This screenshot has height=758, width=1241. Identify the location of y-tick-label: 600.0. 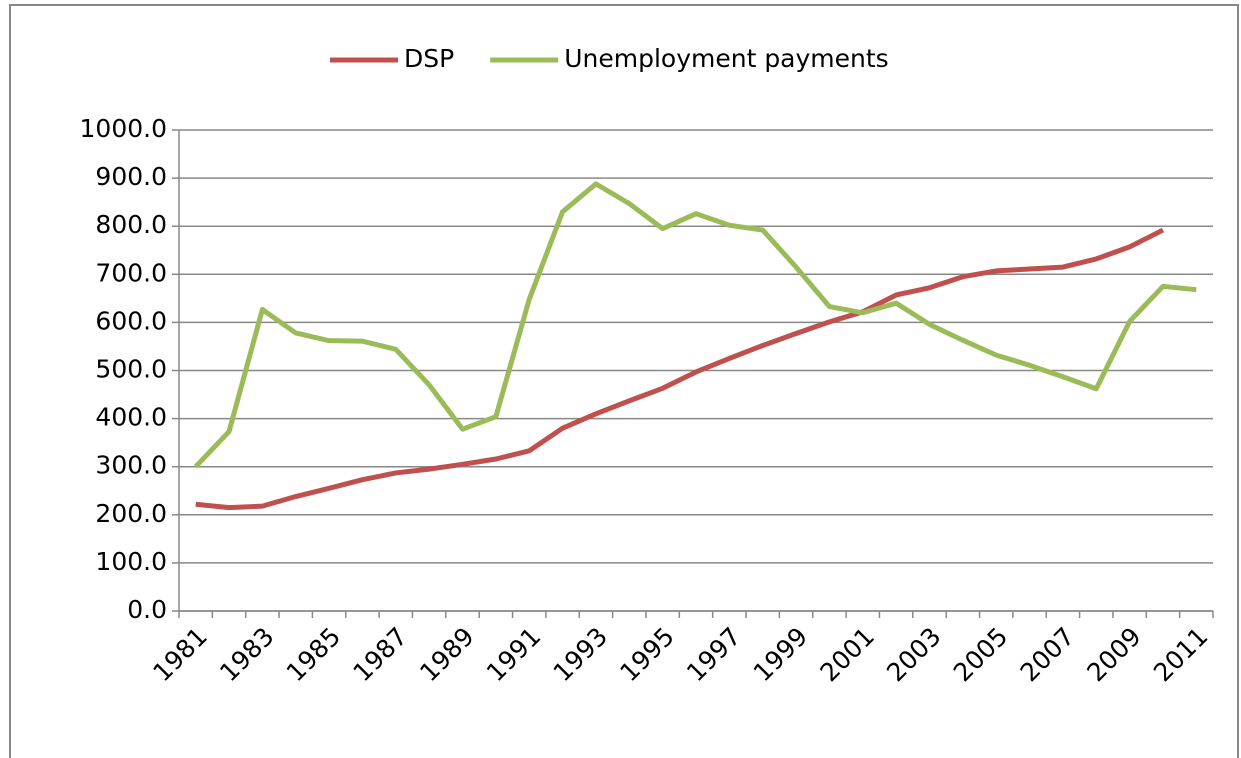
(131, 320).